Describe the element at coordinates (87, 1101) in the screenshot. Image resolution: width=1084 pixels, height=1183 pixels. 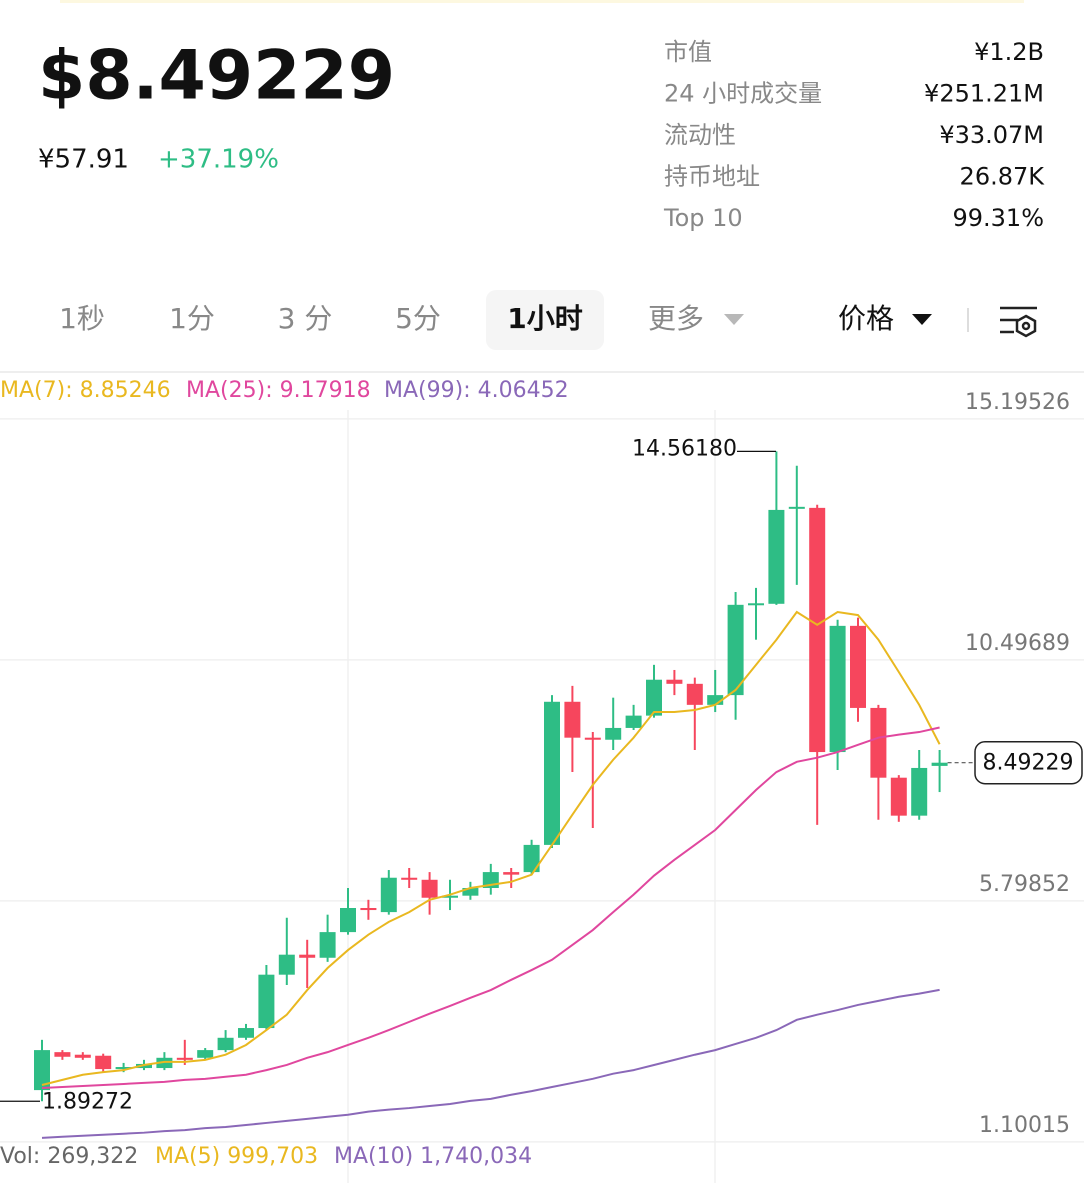
I see `low-annotation-label: 1.89272` at that location.